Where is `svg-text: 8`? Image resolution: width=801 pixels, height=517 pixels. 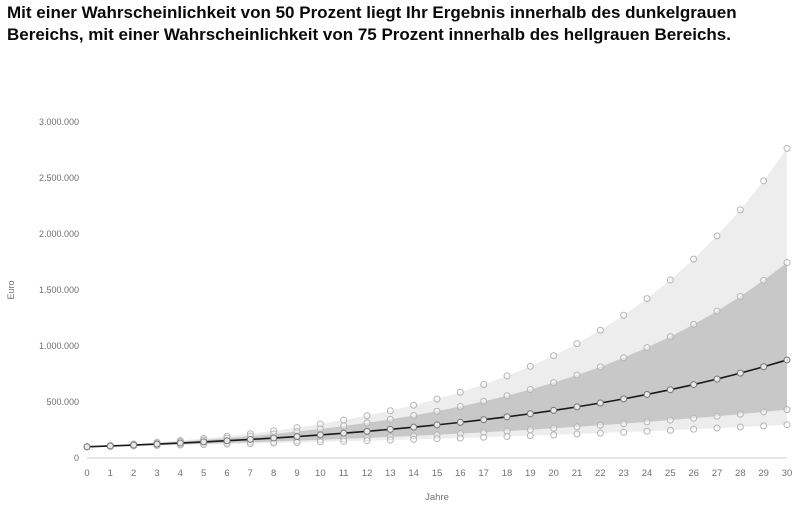
svg-text: 8 is located at coordinates (273, 473).